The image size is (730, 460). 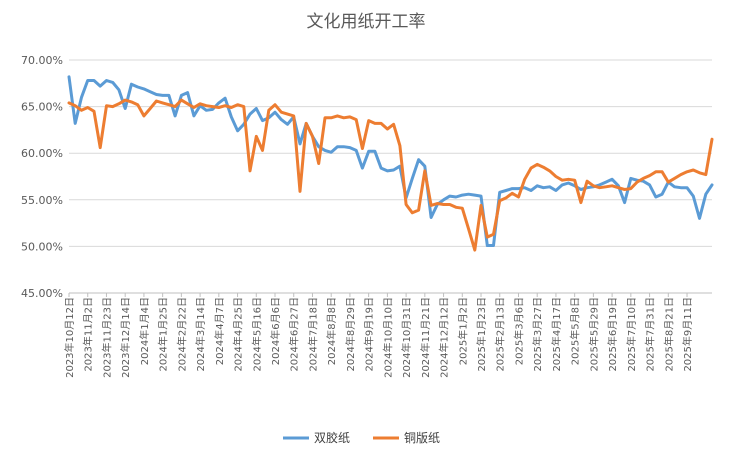 What do you see at coordinates (42, 153) in the screenshot?
I see `y-tick-label: 60.00%` at bounding box center [42, 153].